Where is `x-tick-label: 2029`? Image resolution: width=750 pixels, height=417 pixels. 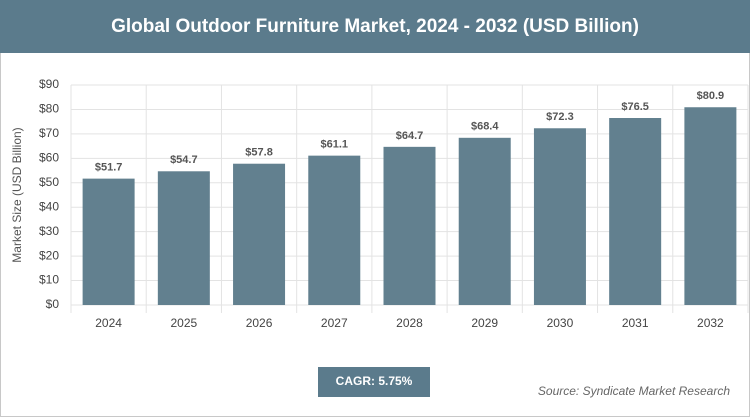
x-tick-label: 2029 is located at coordinates (484, 323).